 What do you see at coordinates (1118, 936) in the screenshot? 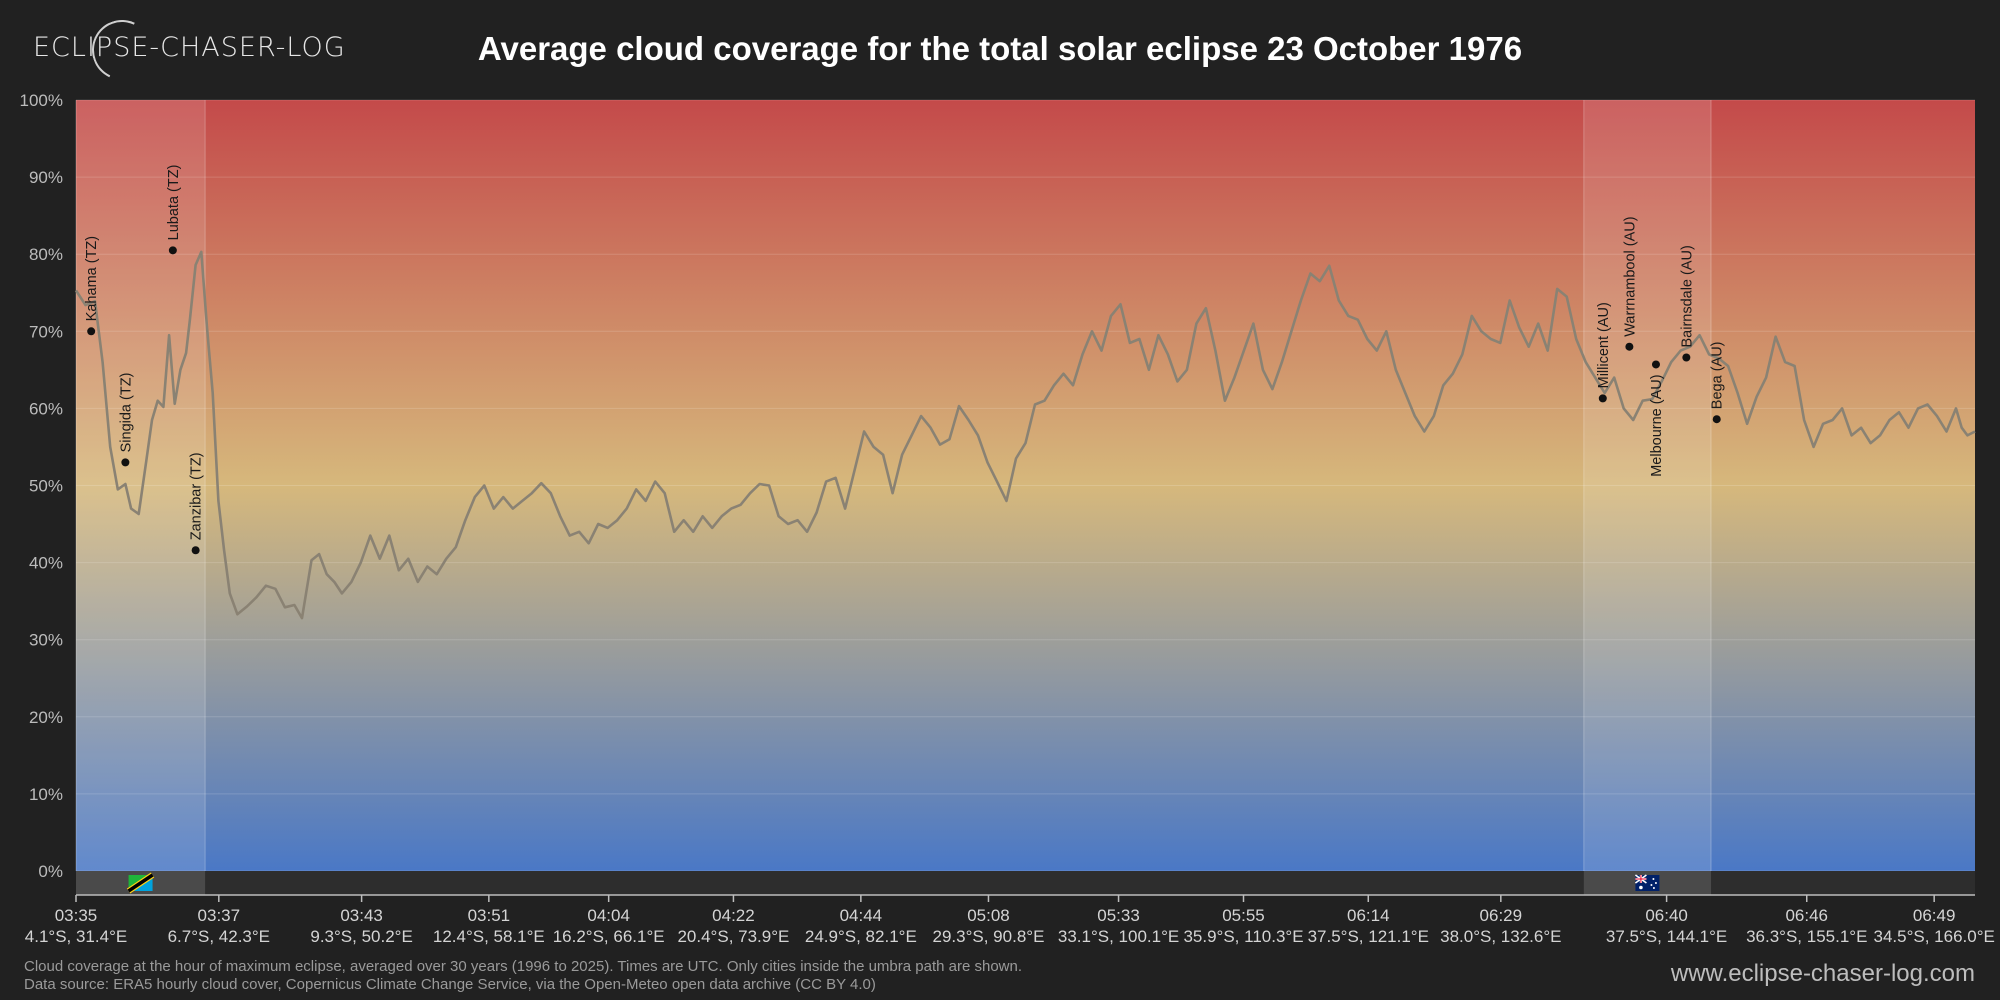
I see `x-tick-coord: 33.1°S, 100.1°E` at bounding box center [1118, 936].